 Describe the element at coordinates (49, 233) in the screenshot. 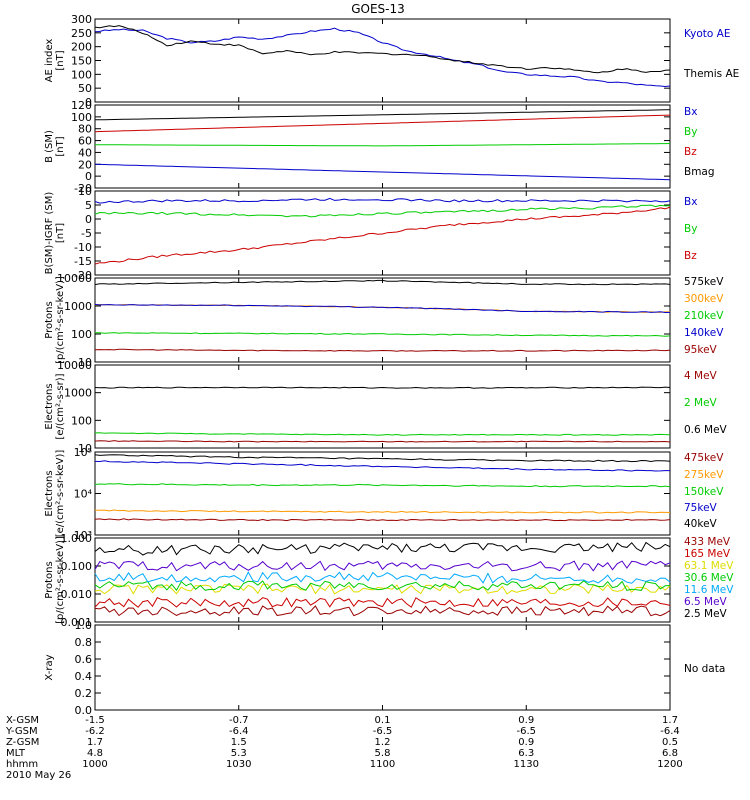

I see `y-axis-label: B(SM)-IGRF (SM)` at that location.